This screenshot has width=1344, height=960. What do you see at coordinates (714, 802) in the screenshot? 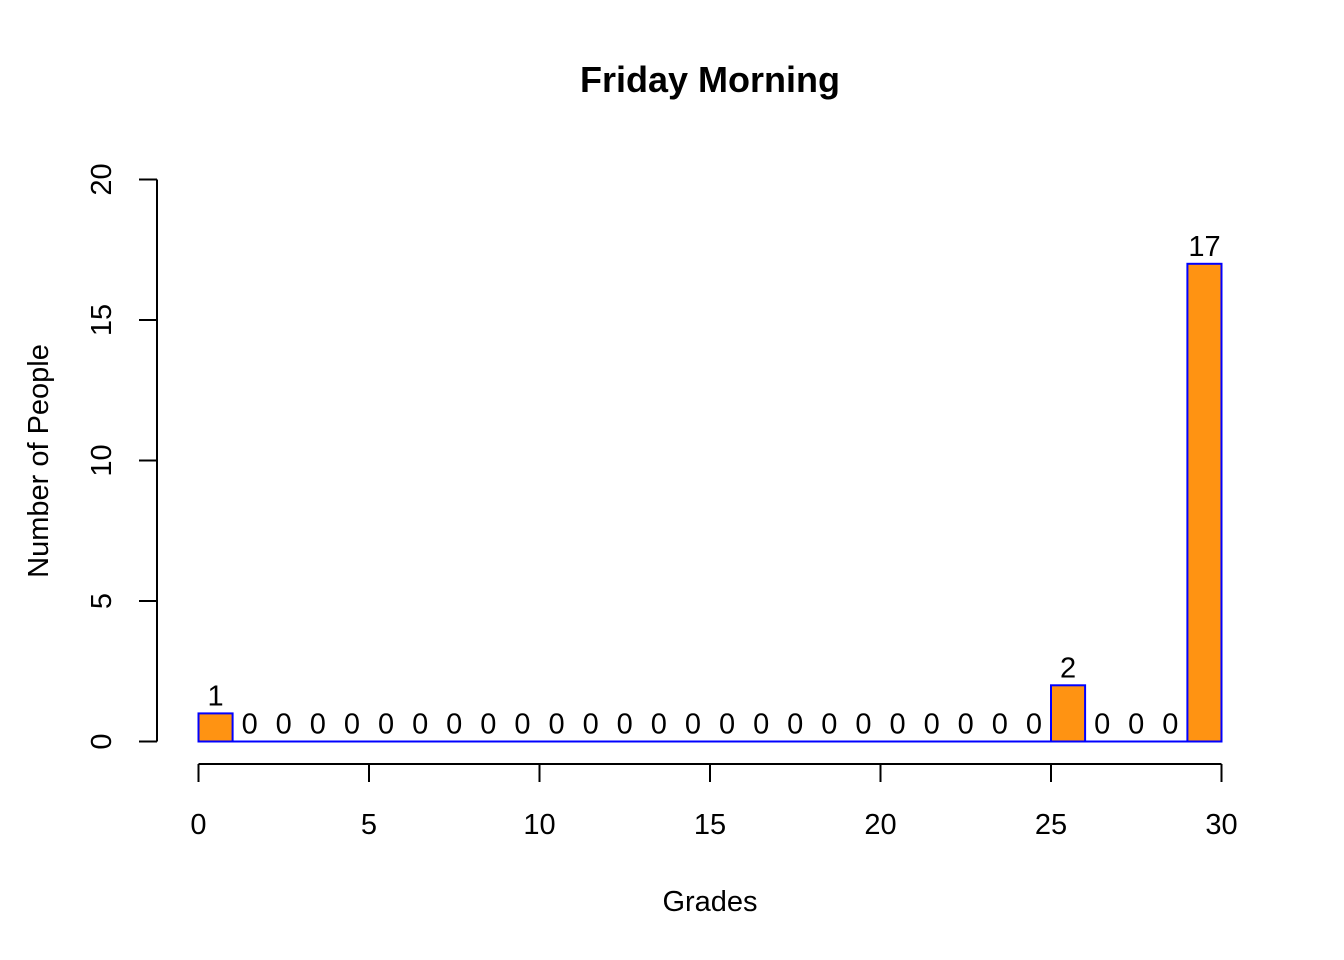
I see `x-axis: 0 5 10 15 20 25 30` at bounding box center [714, 802].